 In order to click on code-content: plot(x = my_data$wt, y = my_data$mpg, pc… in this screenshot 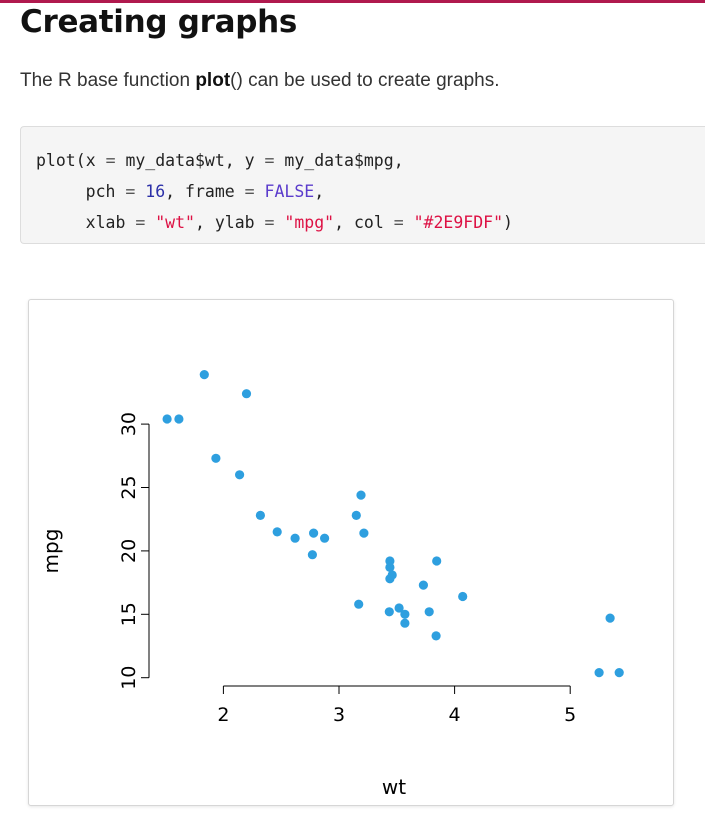, I will do `click(274, 191)`.